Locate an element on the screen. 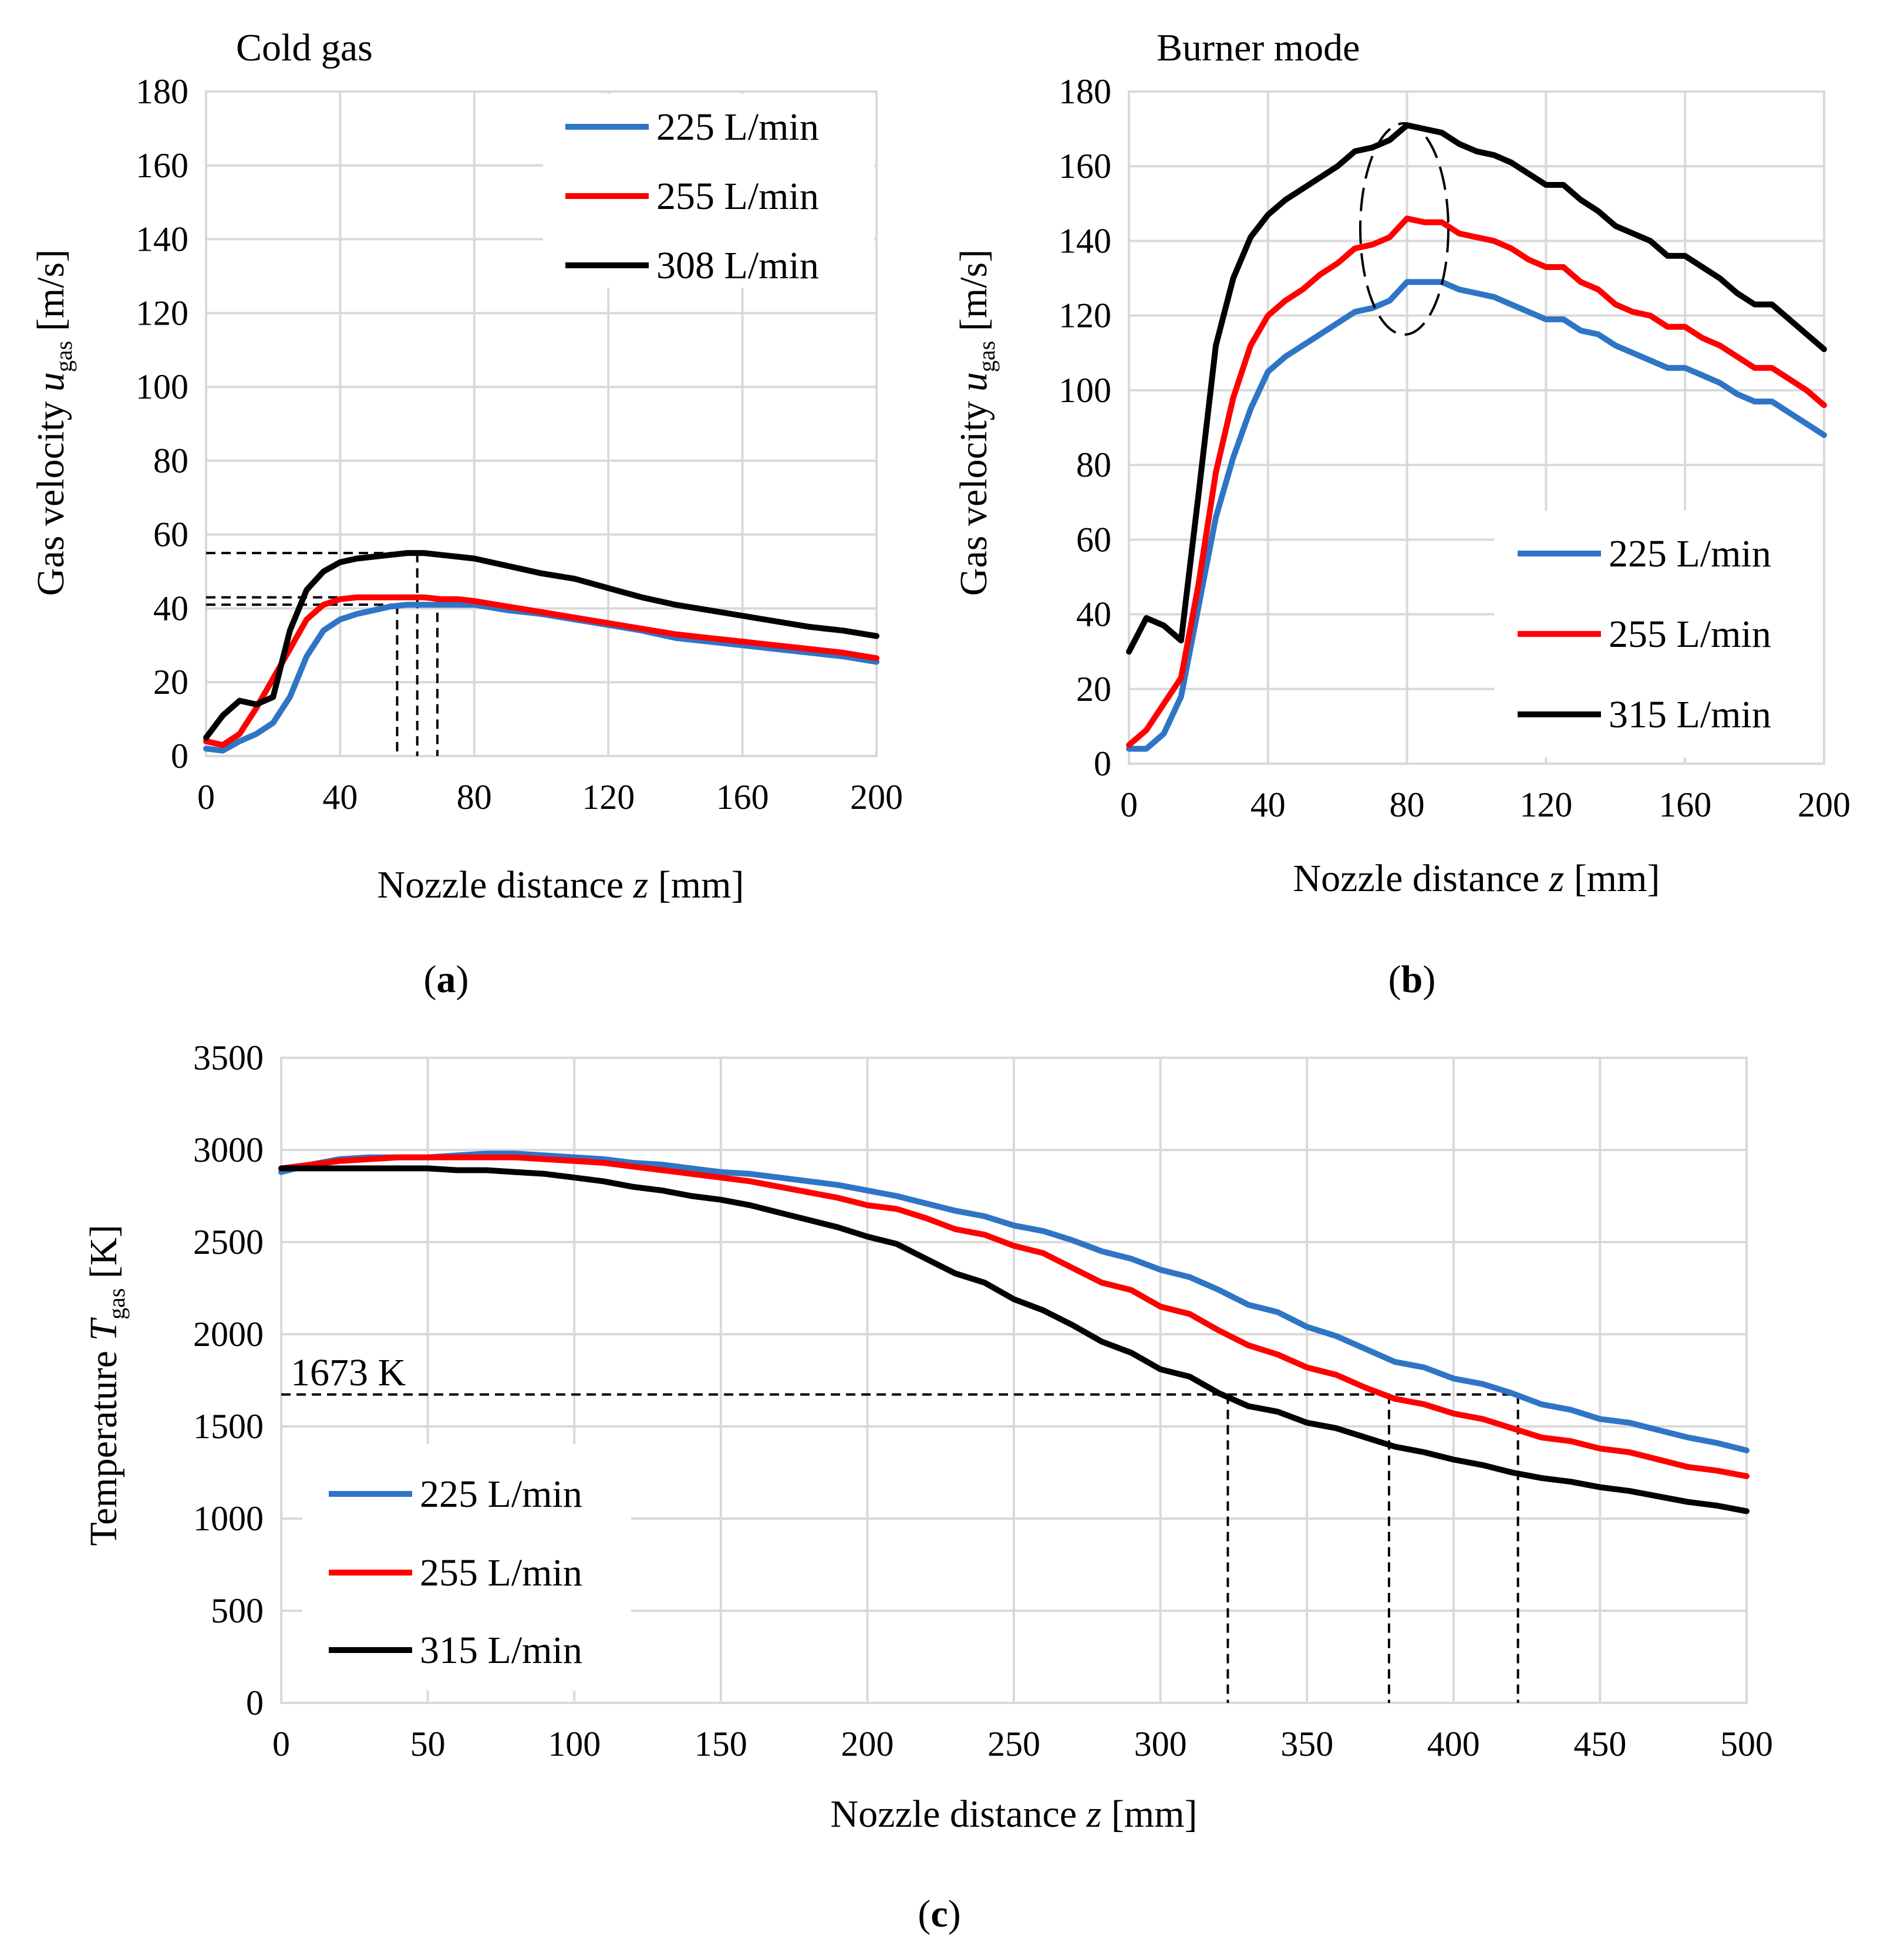 This screenshot has height=1960, width=1891. legend-b: 225 L/min 255 L/min 315 L/min is located at coordinates (1658, 634).